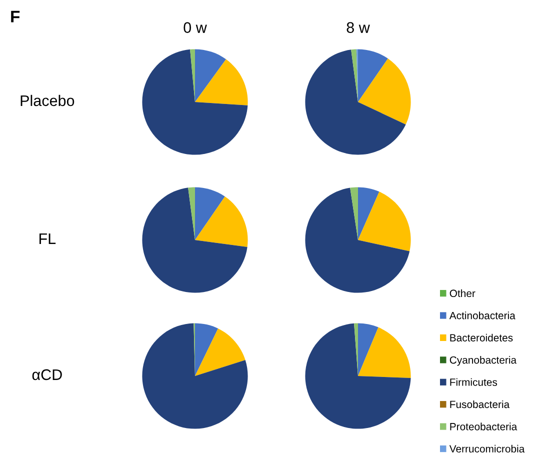  What do you see at coordinates (487, 448) in the screenshot?
I see `legend-label: Verrucomicrobia` at bounding box center [487, 448].